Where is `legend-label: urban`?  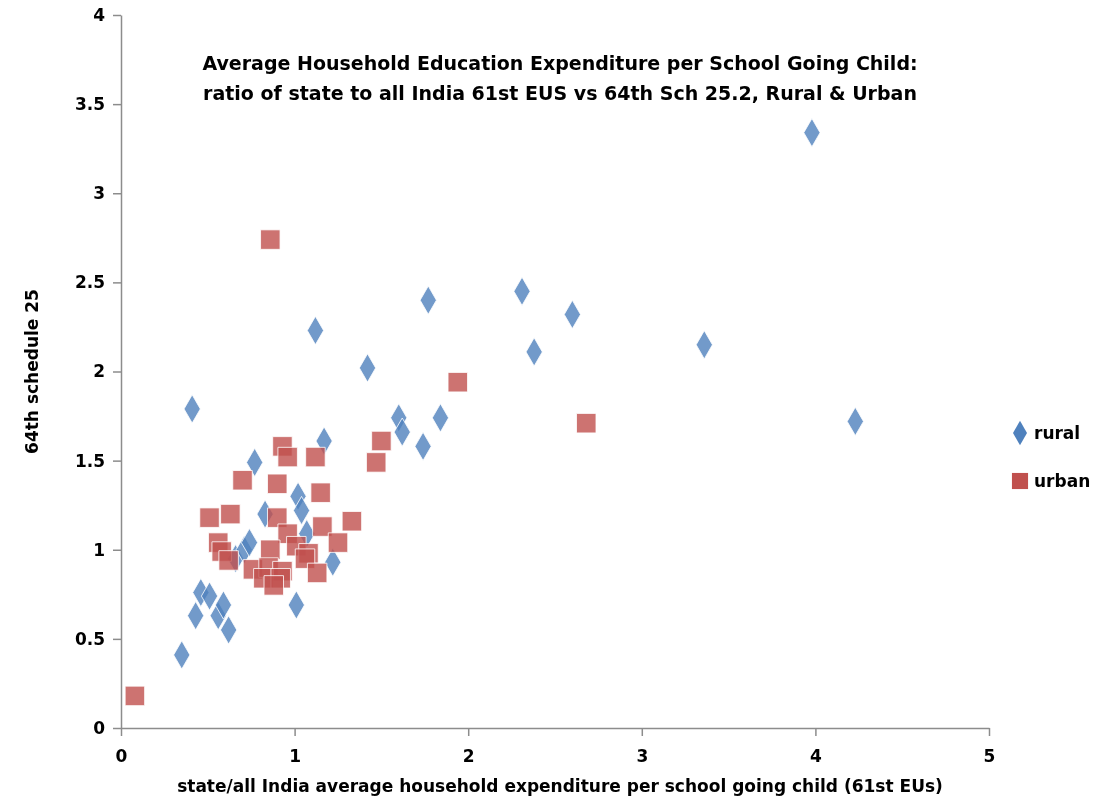 legend-label: urban is located at coordinates (1062, 481).